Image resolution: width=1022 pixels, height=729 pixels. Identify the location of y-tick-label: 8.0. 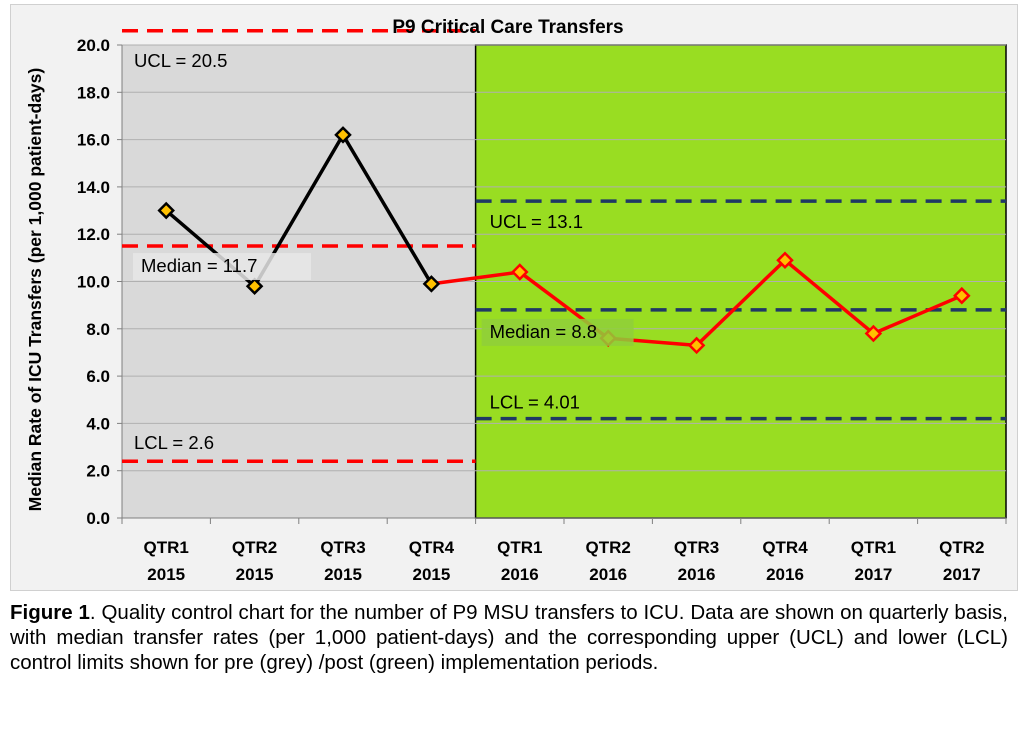
(98, 329).